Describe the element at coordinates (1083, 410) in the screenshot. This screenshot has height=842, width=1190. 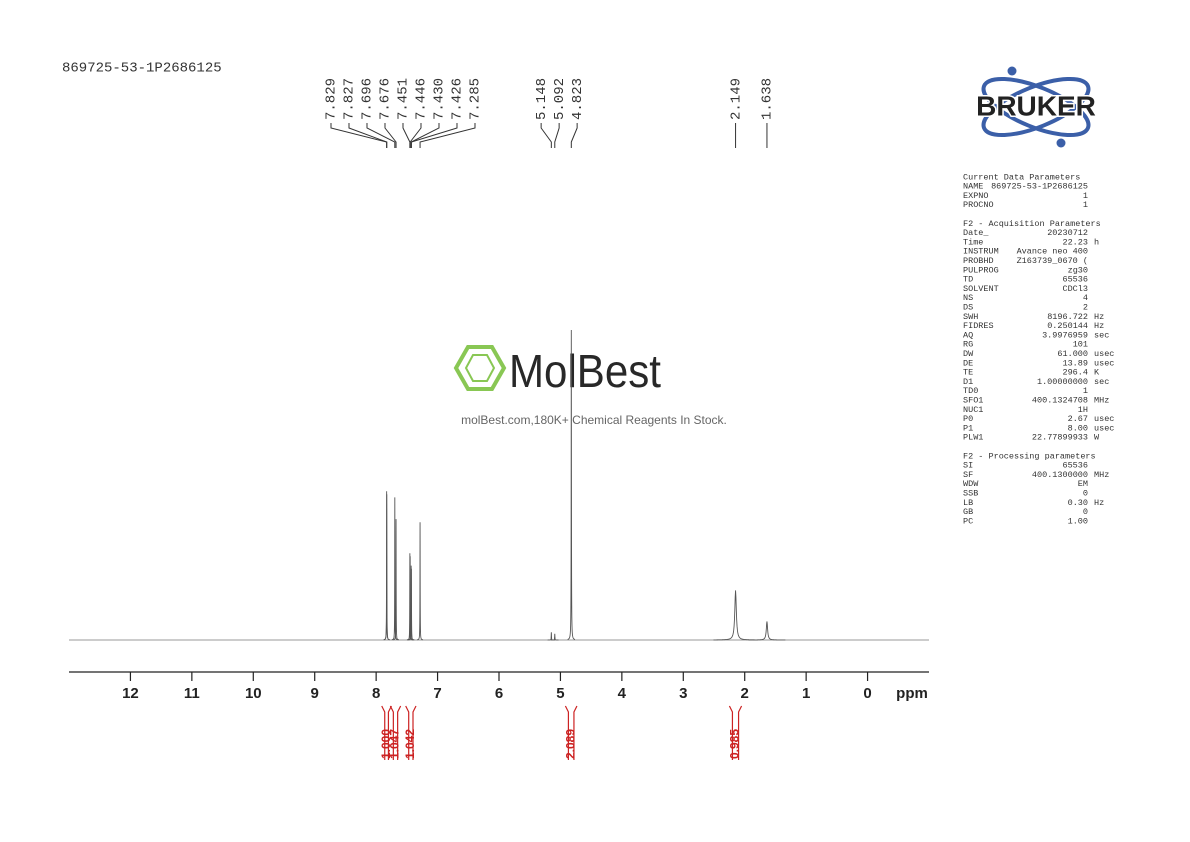
I see `param-value: 1H` at that location.